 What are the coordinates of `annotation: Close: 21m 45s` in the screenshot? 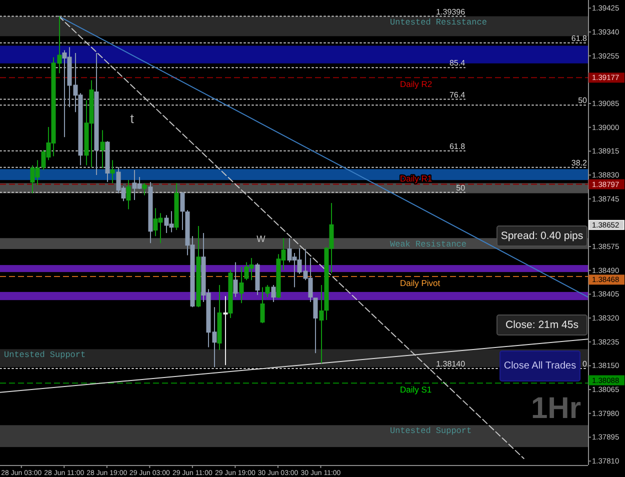 It's located at (542, 325).